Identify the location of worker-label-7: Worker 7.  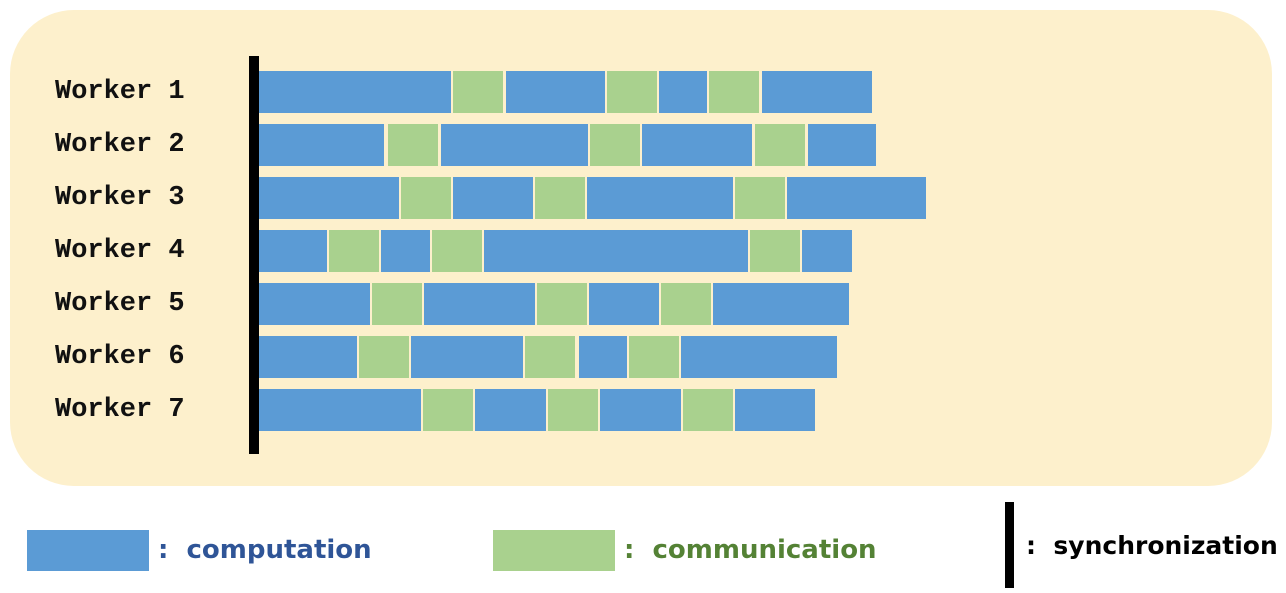
(120, 410).